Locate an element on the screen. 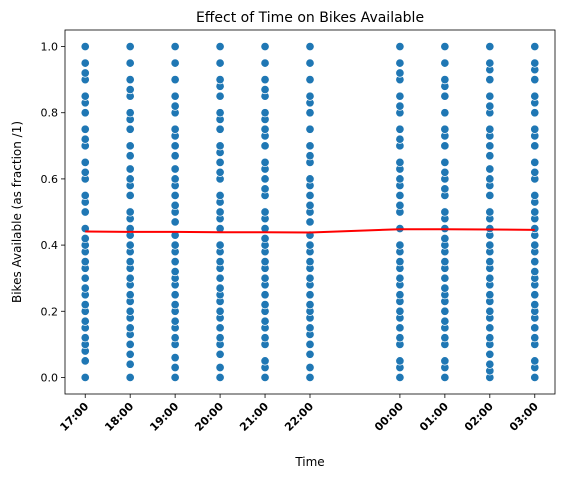 The image size is (567, 477). trend-line is located at coordinates (310, 231).